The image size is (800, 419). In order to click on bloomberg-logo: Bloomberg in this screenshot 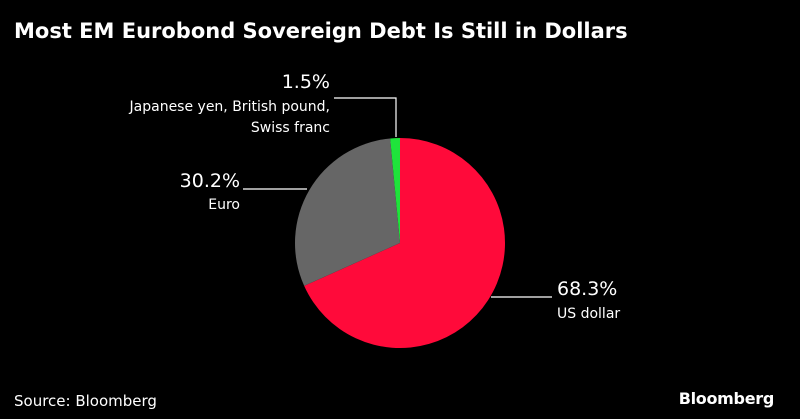, I will do `click(726, 398)`.